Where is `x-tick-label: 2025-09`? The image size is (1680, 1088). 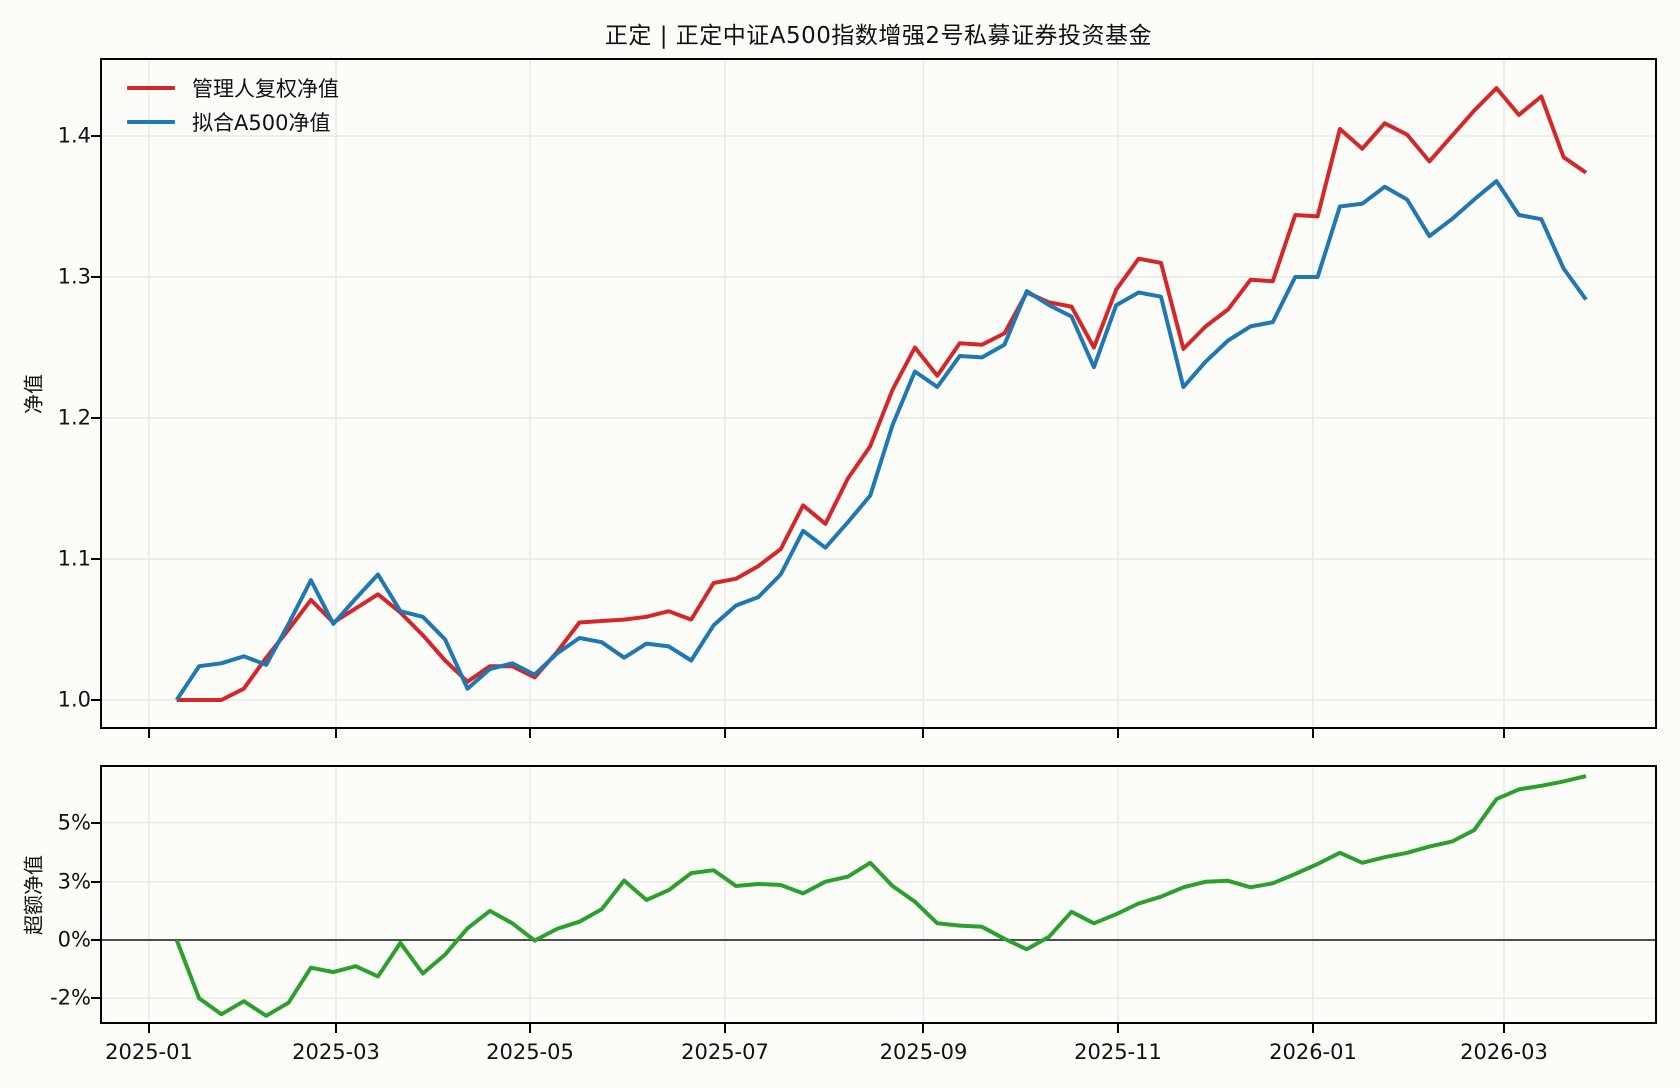 x-tick-label: 2025-09 is located at coordinates (923, 1052).